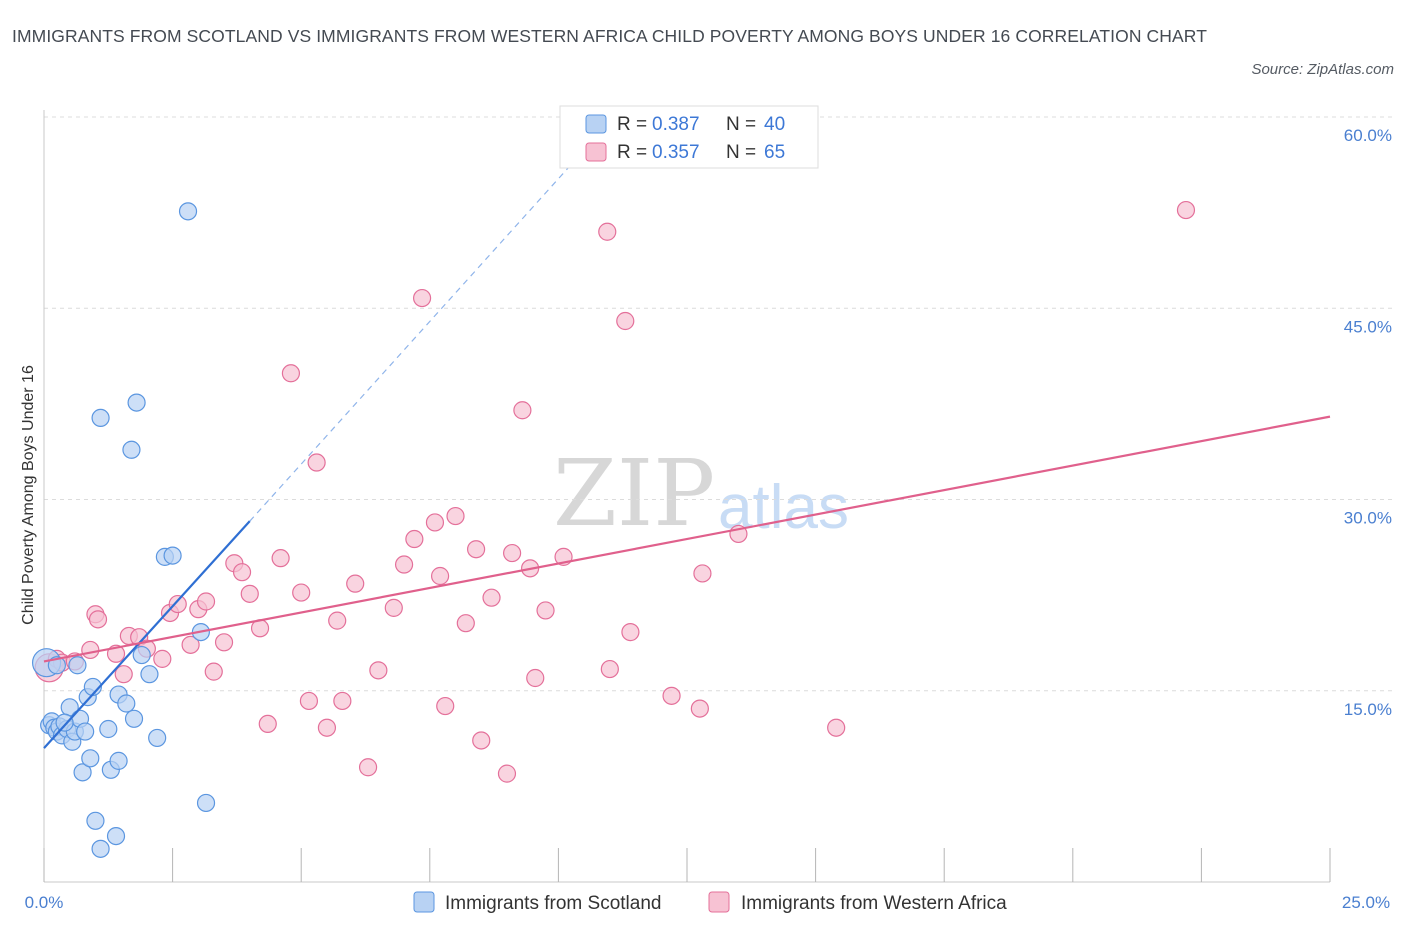 Image resolution: width=1406 pixels, height=930 pixels. What do you see at coordinates (687, 865) in the screenshot?
I see `x-ticks` at bounding box center [687, 865].